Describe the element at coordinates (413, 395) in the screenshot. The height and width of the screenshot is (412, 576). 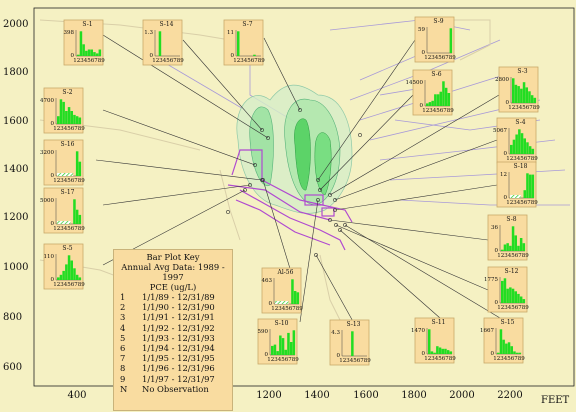
I see `x-tick-label: 1800` at that location.